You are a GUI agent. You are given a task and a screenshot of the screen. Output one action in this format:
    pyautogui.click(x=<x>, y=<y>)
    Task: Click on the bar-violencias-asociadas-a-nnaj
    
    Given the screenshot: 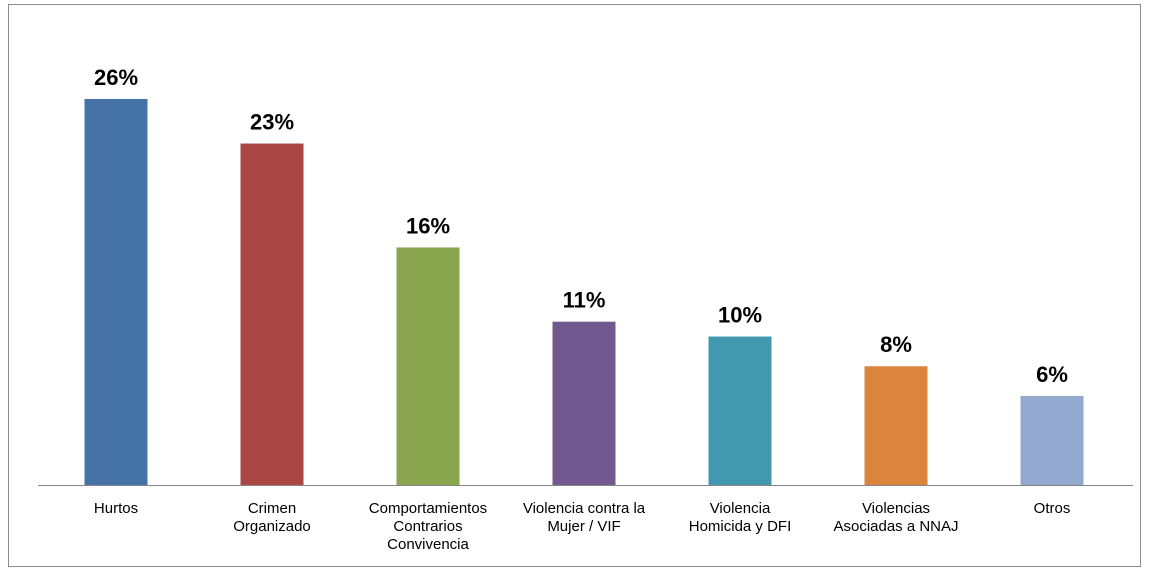 What is the action you would take?
    pyautogui.click(x=896, y=425)
    